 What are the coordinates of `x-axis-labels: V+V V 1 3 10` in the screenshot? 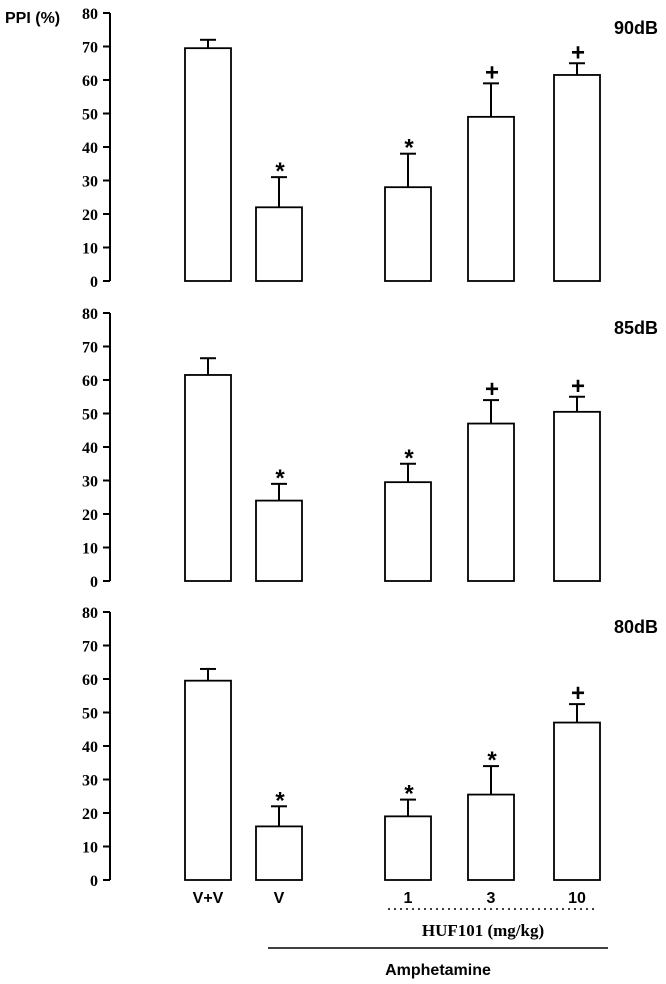 It's located at (389, 898).